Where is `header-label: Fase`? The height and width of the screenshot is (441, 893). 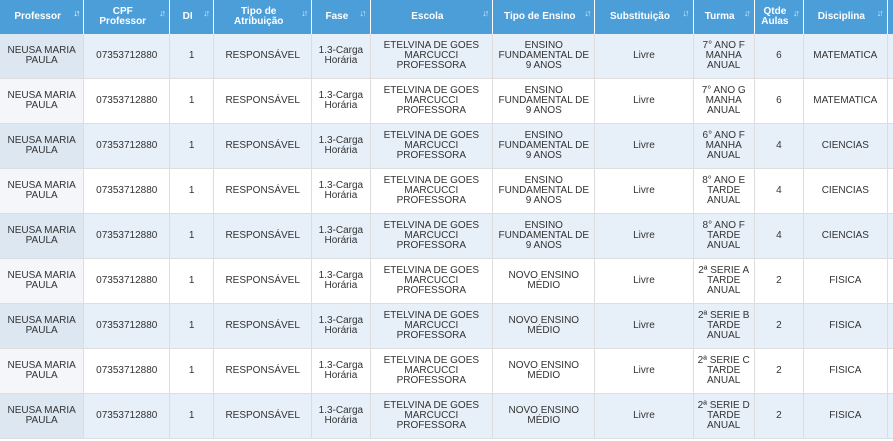
header-label: Fase is located at coordinates (337, 16).